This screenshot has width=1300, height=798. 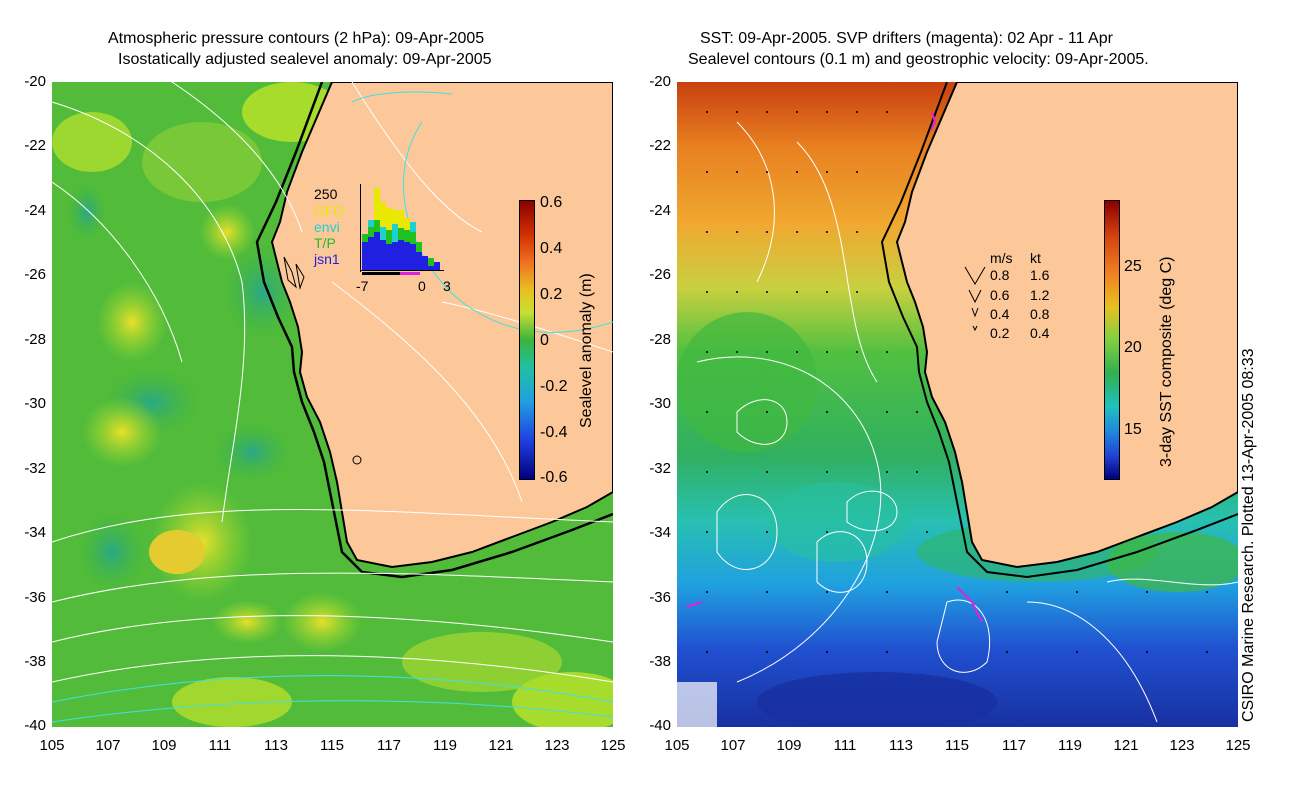 I want to click on left-ytick-4: -26, so click(x=35, y=274).